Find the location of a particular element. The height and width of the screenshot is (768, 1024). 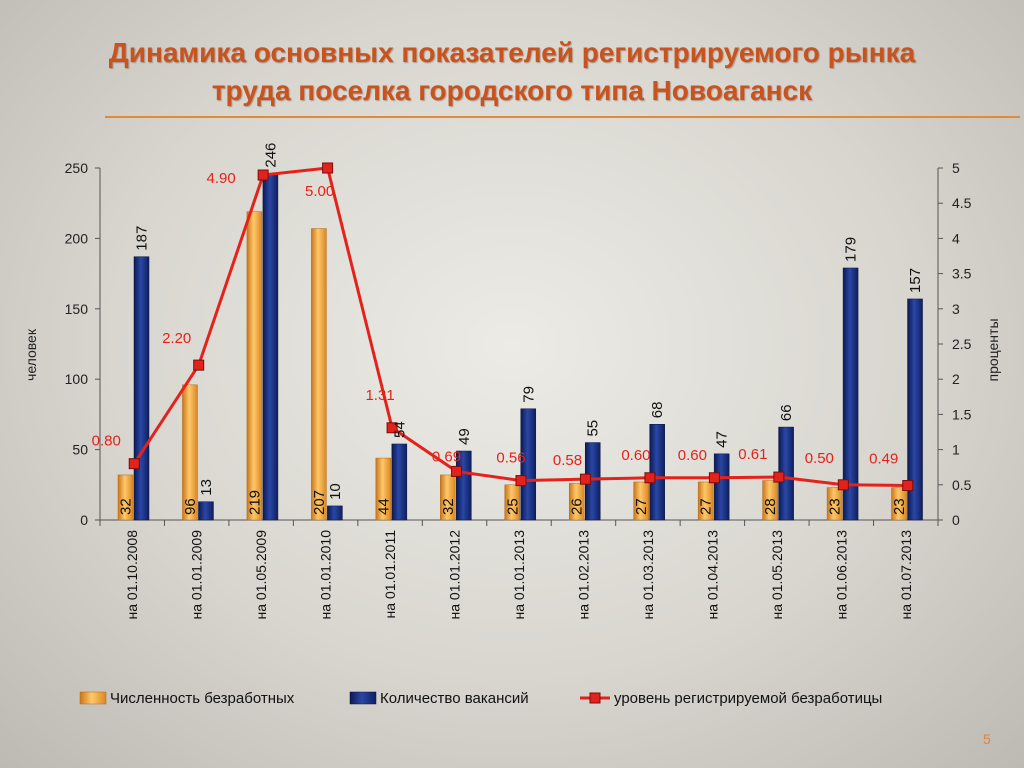

legend-swatch-vacancies is located at coordinates (363, 698).